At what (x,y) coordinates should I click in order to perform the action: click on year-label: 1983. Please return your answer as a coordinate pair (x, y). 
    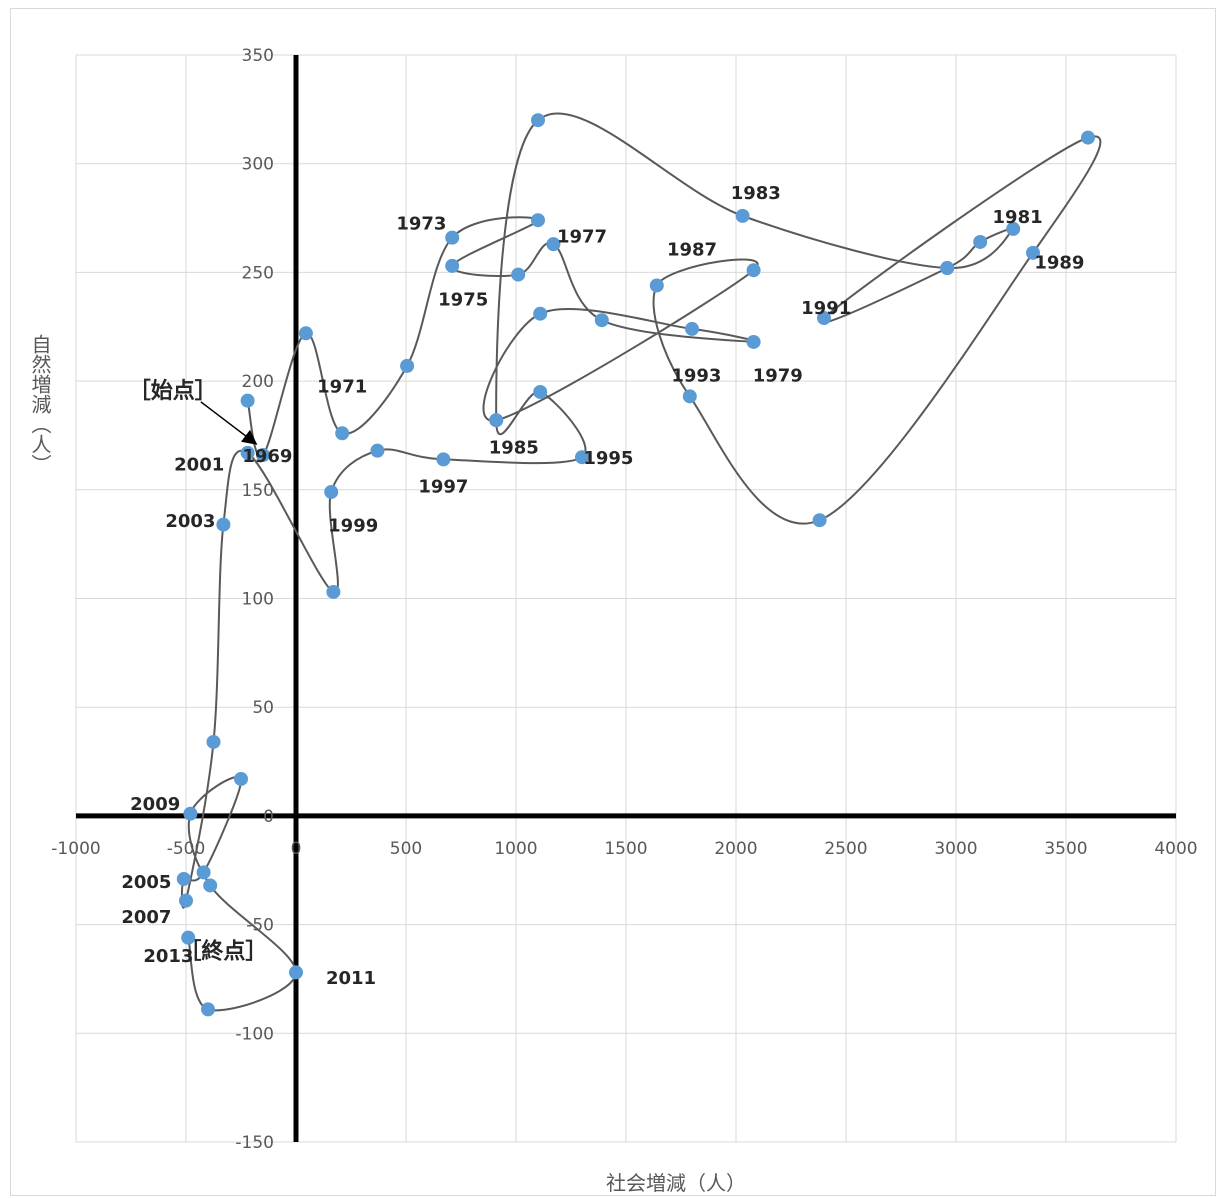
    Looking at the image, I should click on (756, 193).